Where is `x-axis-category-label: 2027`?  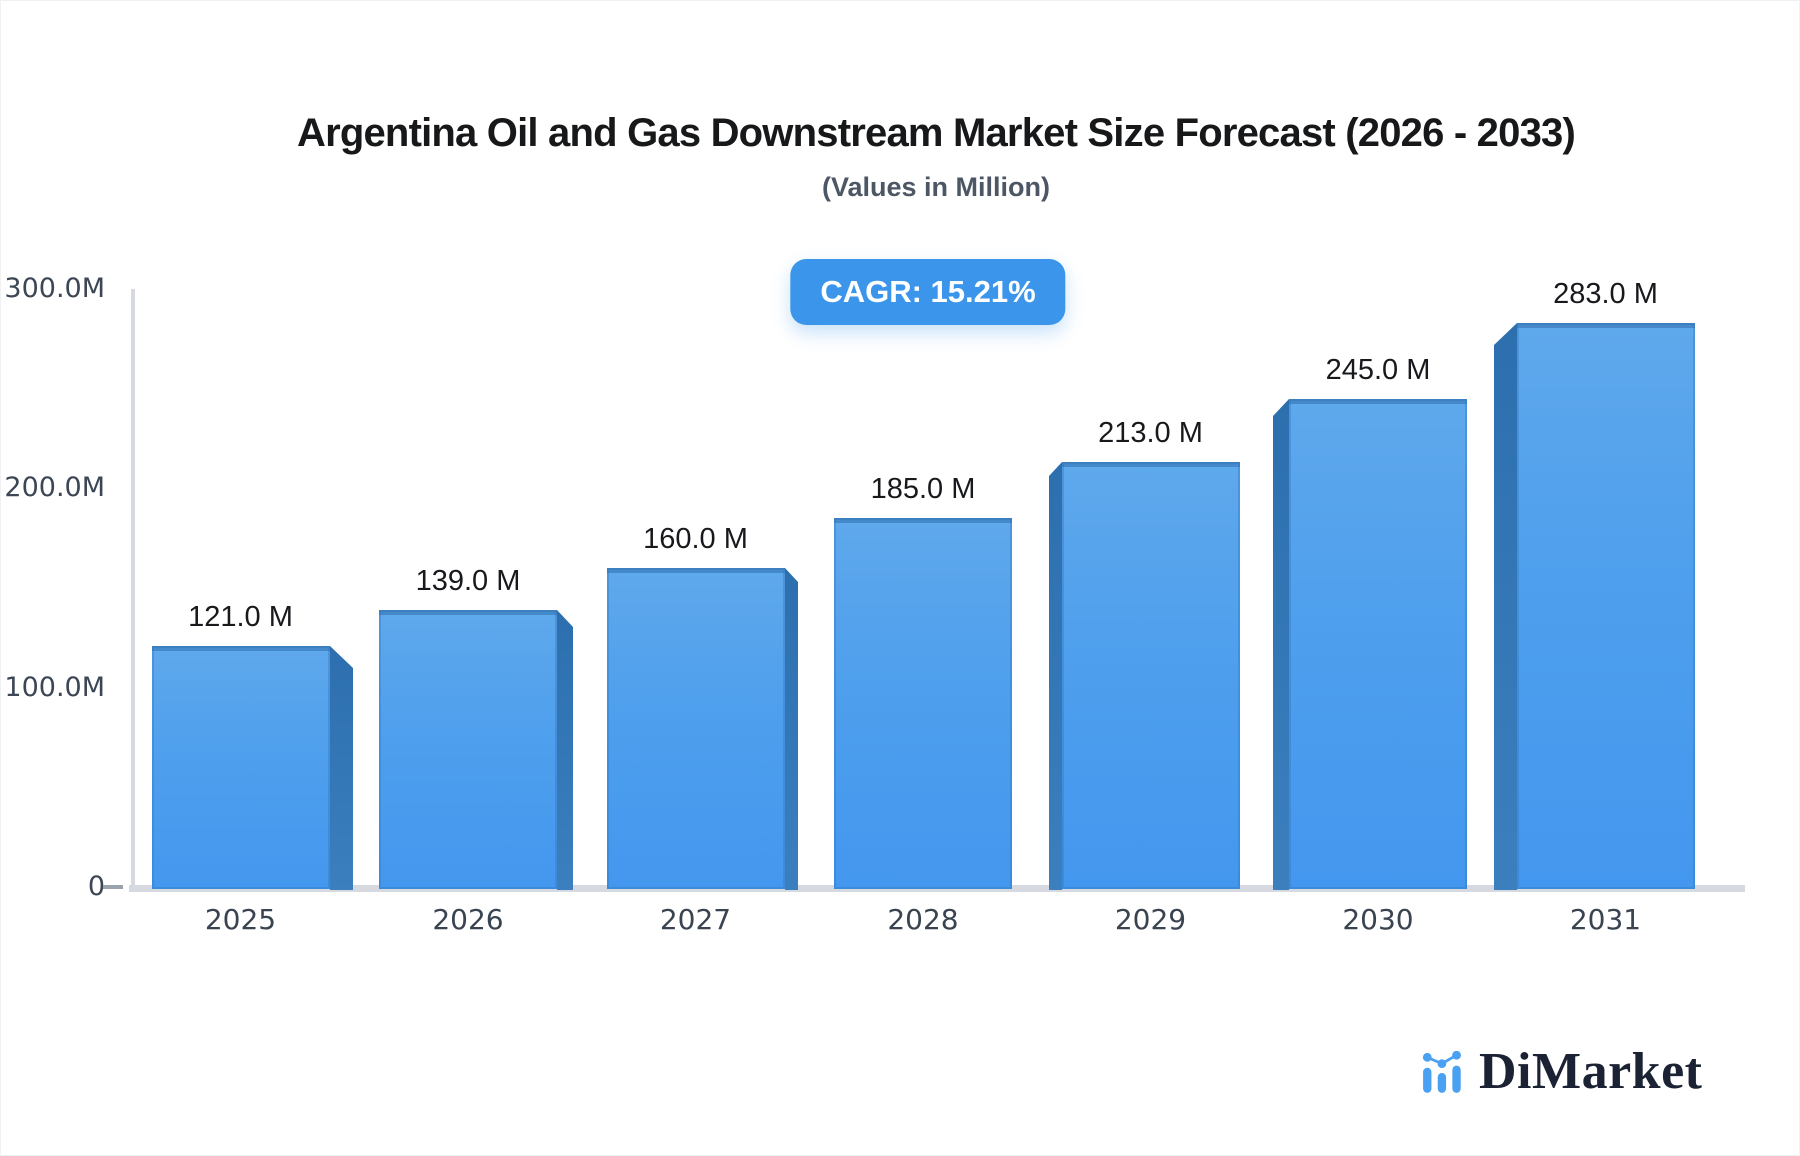
x-axis-category-label: 2027 is located at coordinates (695, 919).